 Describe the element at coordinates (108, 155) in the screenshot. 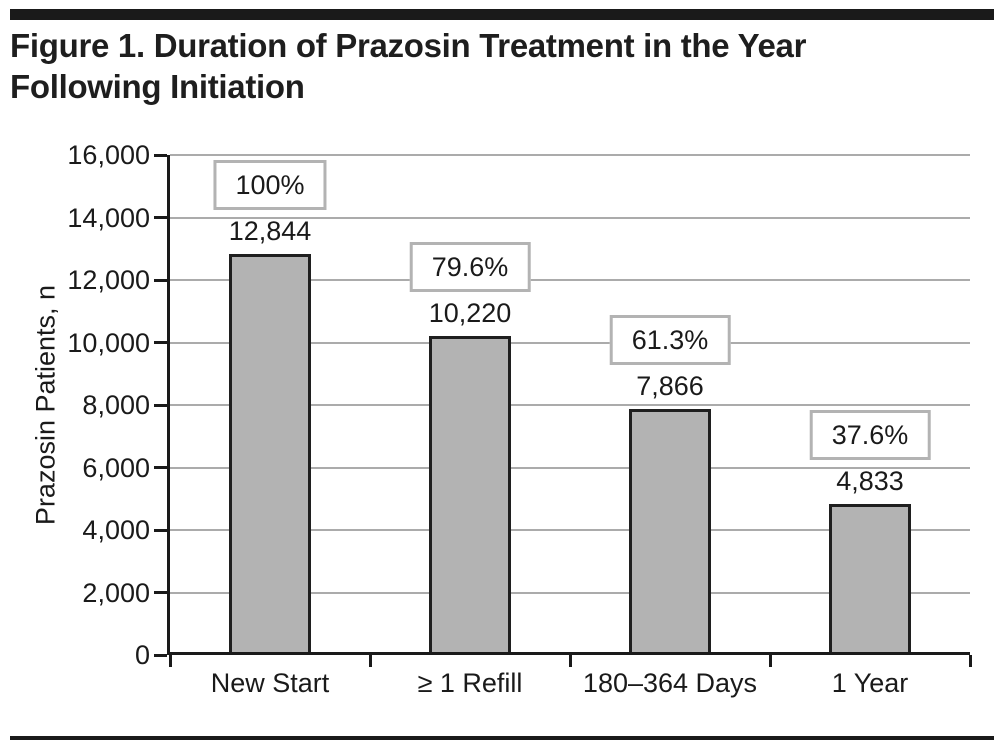

I see `y-tick-label: 16,000` at that location.